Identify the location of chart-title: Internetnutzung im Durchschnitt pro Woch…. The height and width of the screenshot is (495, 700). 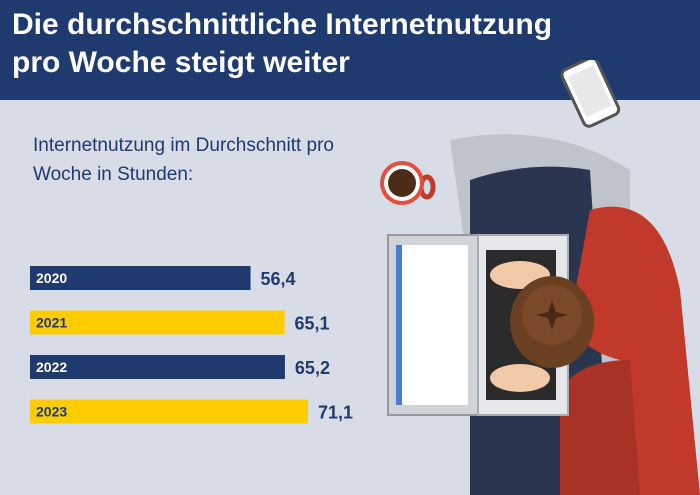
(183, 160).